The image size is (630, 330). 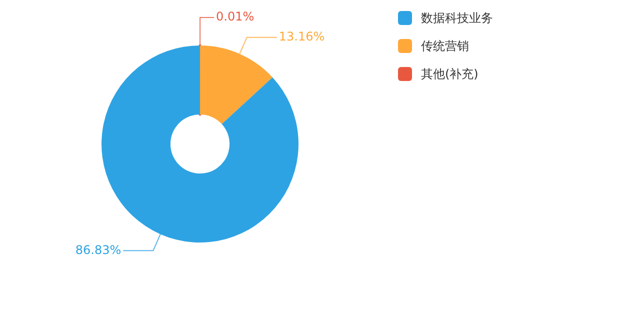 I want to click on legend-label: 数据科技业务, so click(x=457, y=18).